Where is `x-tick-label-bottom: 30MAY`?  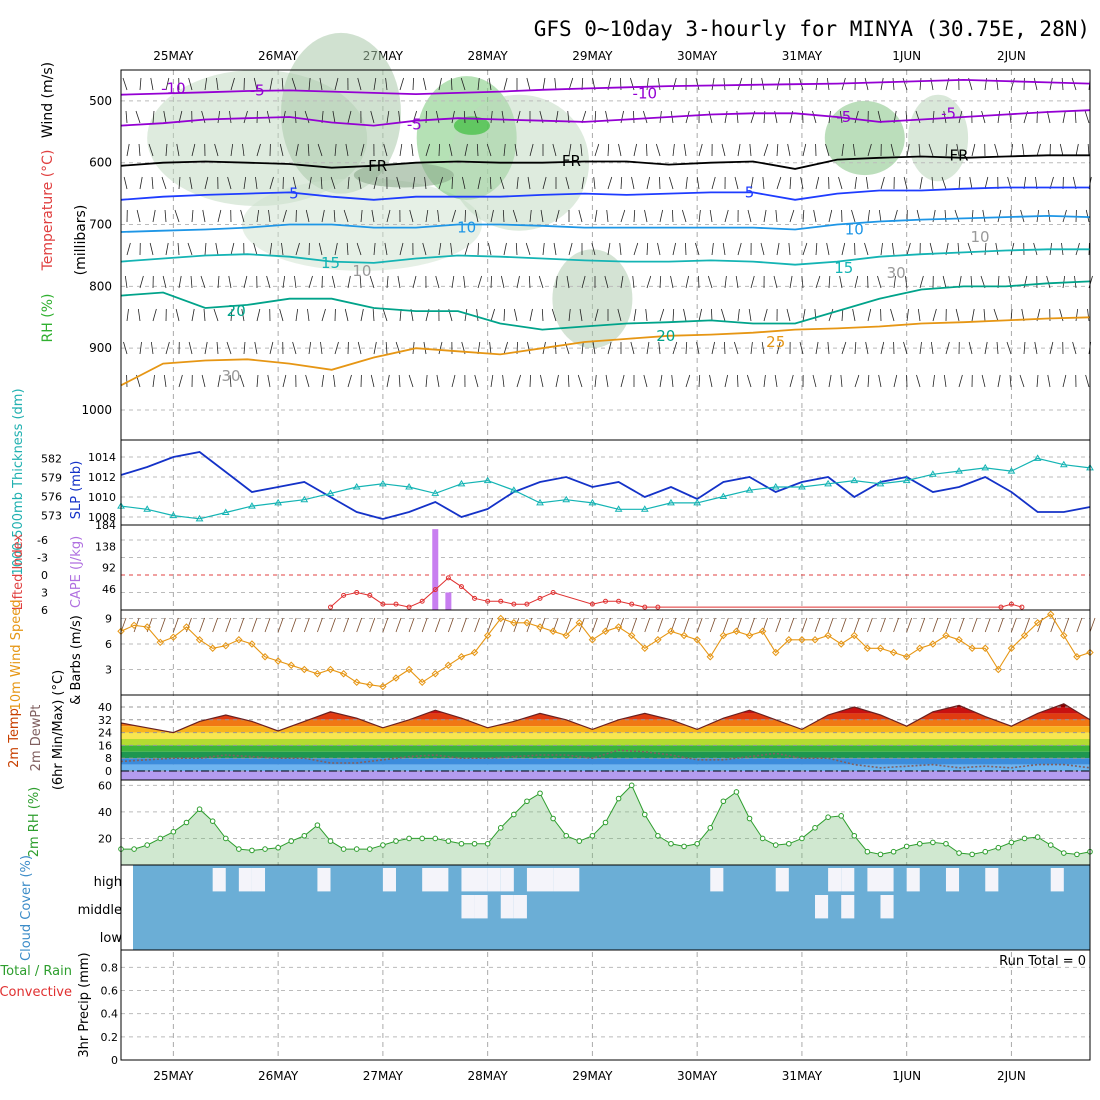 x-tick-label-bottom: 30MAY is located at coordinates (697, 1076).